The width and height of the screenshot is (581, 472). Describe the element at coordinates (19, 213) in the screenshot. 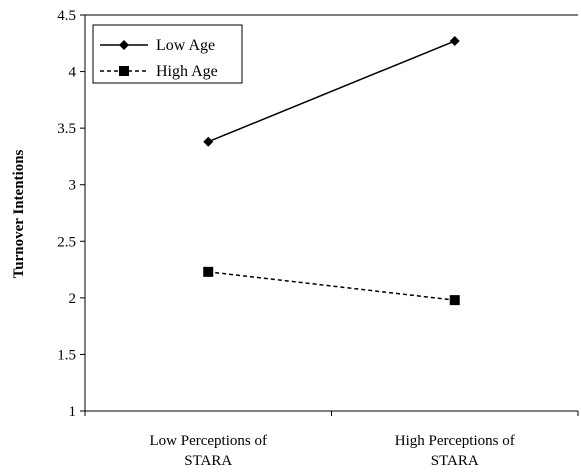

I see `y-axis-label: Turnover Intentions` at that location.